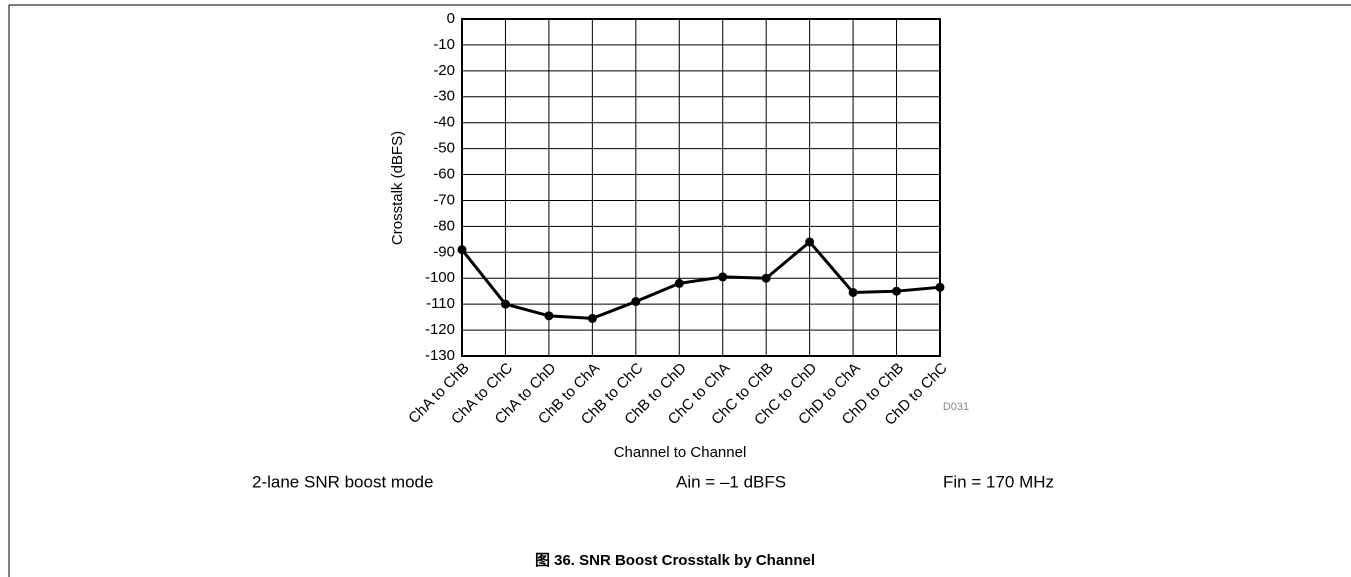 The height and width of the screenshot is (577, 1351). I want to click on y-tick-label: -80, so click(444, 225).